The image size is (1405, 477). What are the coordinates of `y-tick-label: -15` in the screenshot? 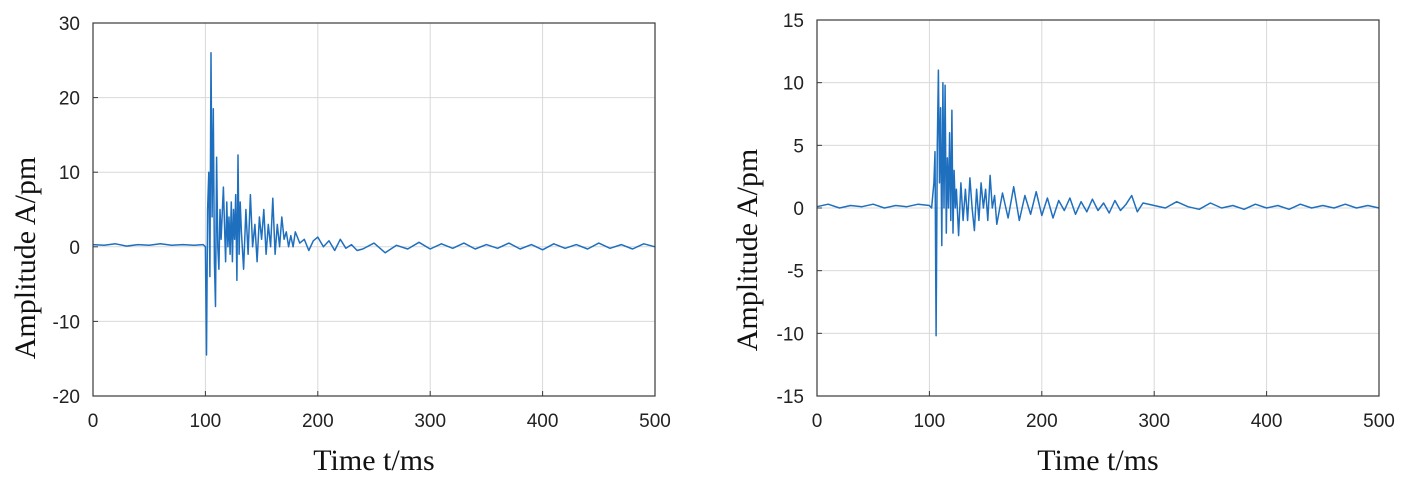 It's located at (790, 397).